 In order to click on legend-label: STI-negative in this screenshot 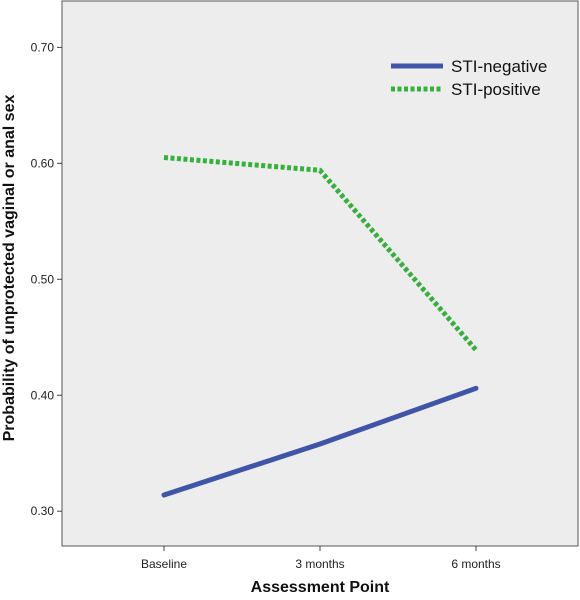, I will do `click(499, 66)`.